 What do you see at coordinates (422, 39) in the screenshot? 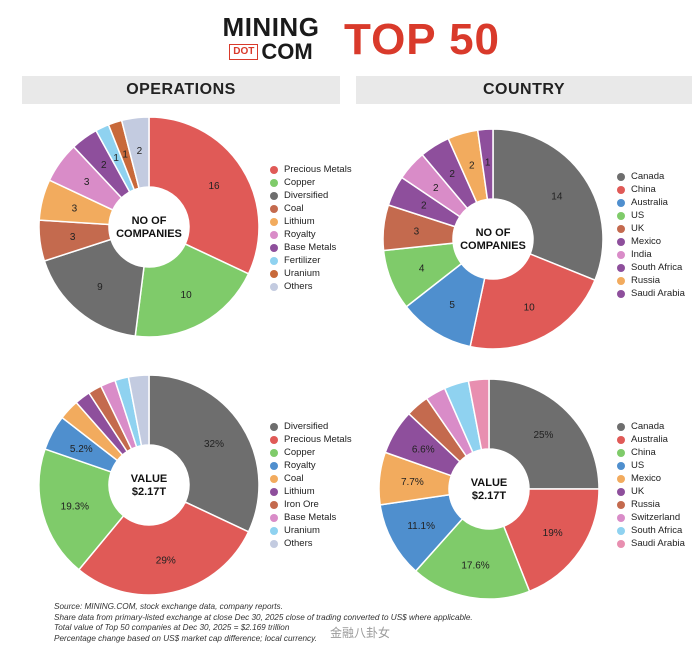
I see `page-title: TOP 50` at bounding box center [422, 39].